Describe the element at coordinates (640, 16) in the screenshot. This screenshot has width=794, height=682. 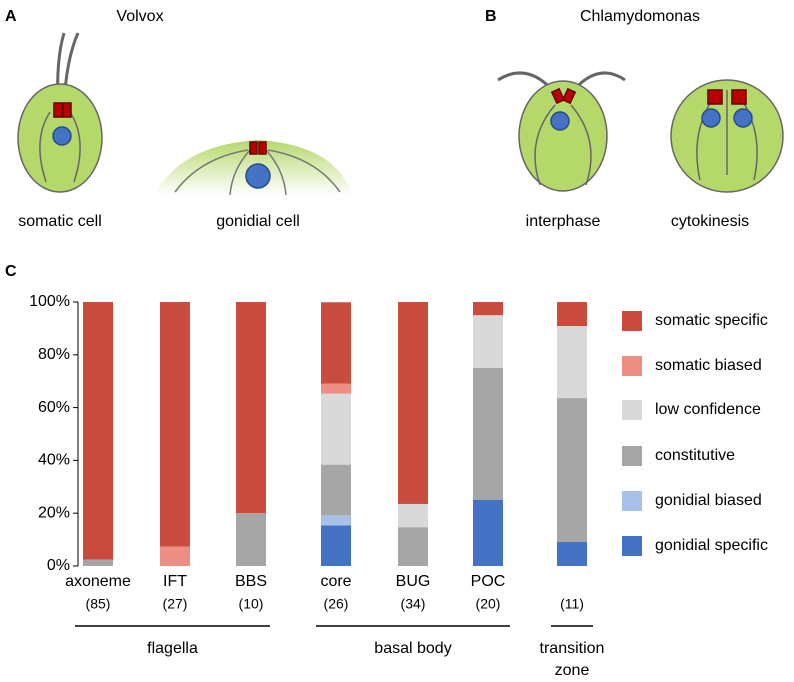
I see `panel-title: Chlamydomonas` at that location.